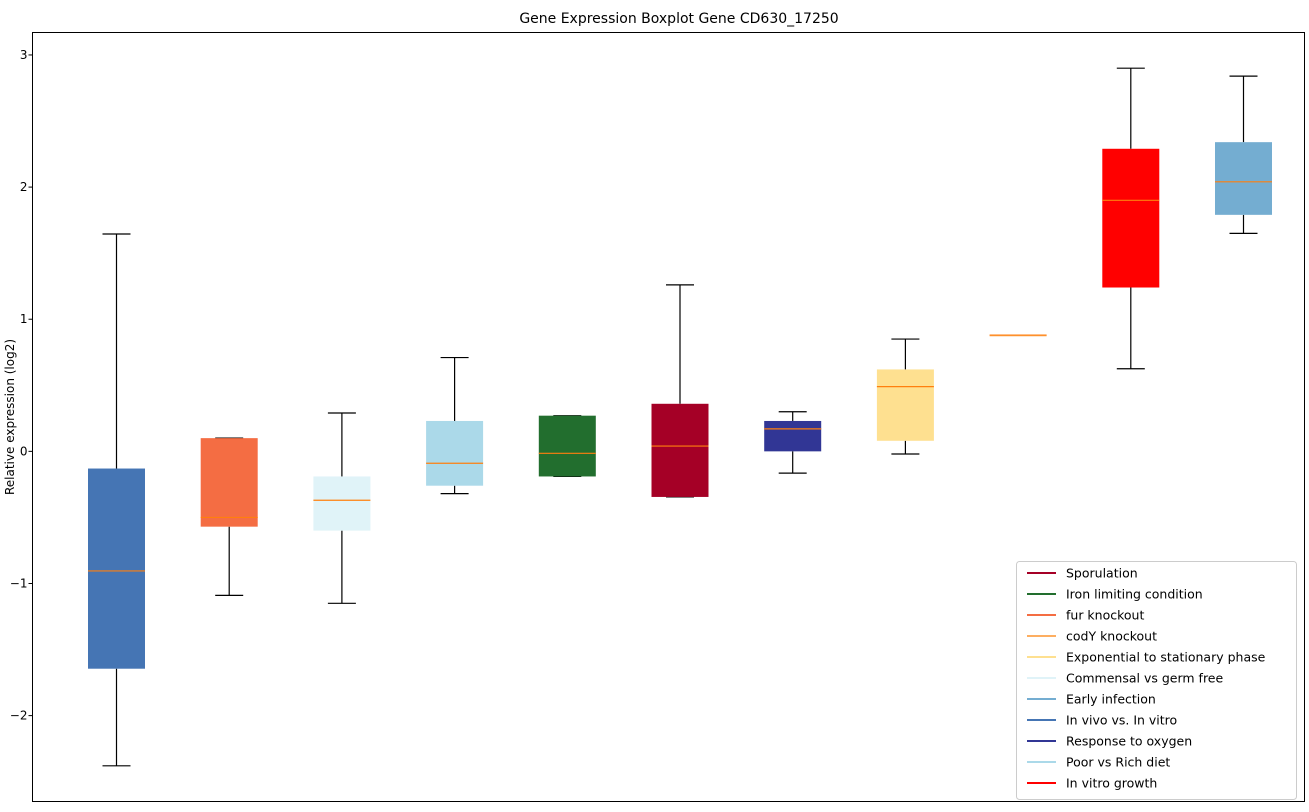 This screenshot has height=812, width=1309. What do you see at coordinates (21, 385) in the screenshot?
I see `y-ticks: −2 −1 0 1 2 3` at bounding box center [21, 385].